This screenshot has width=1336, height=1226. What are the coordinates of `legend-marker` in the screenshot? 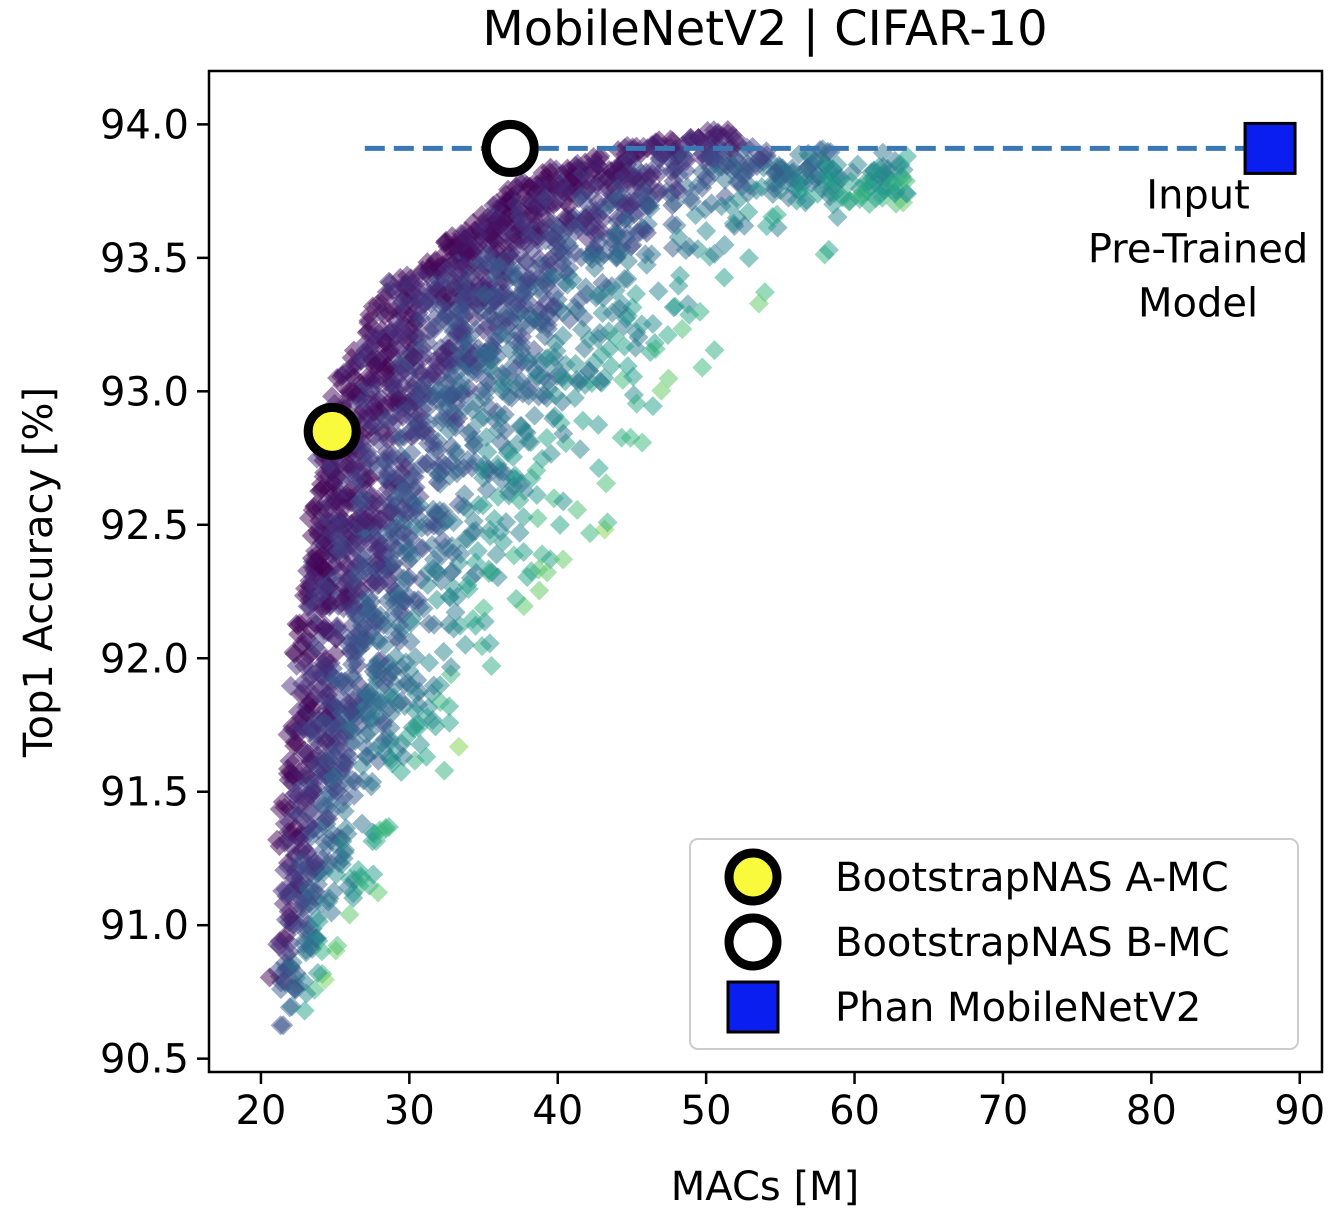 It's located at (753, 942).